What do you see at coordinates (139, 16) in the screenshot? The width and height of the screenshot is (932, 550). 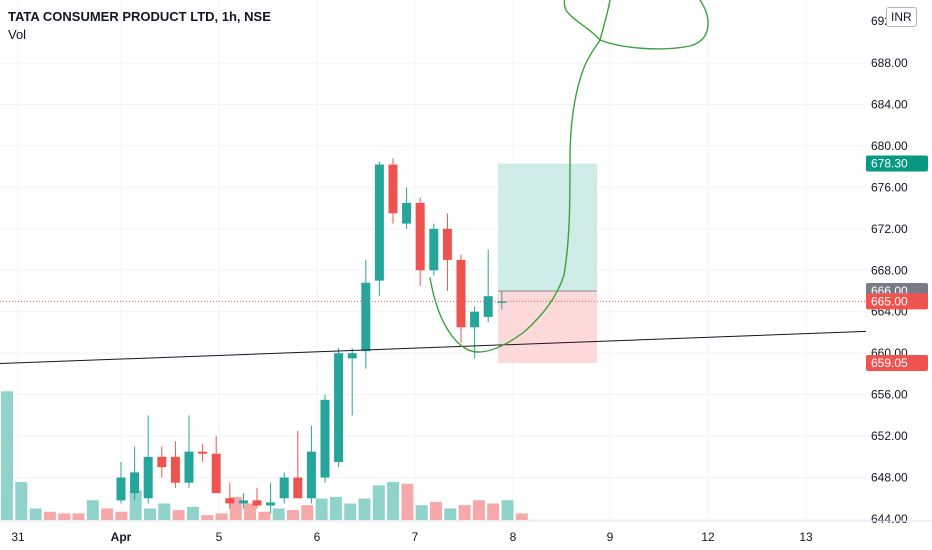 I see `symbol-title: TATA CONSUMER PRODUCT LTD, 1h, NSE` at bounding box center [139, 16].